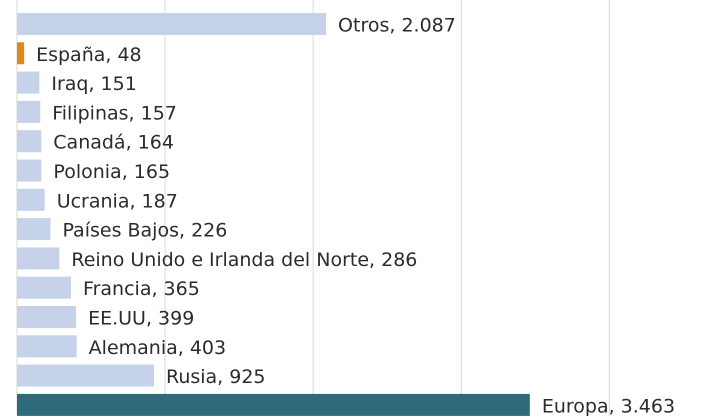 The width and height of the screenshot is (708, 420). What do you see at coordinates (113, 143) in the screenshot?
I see `data-label: Canadá, 164` at bounding box center [113, 143].